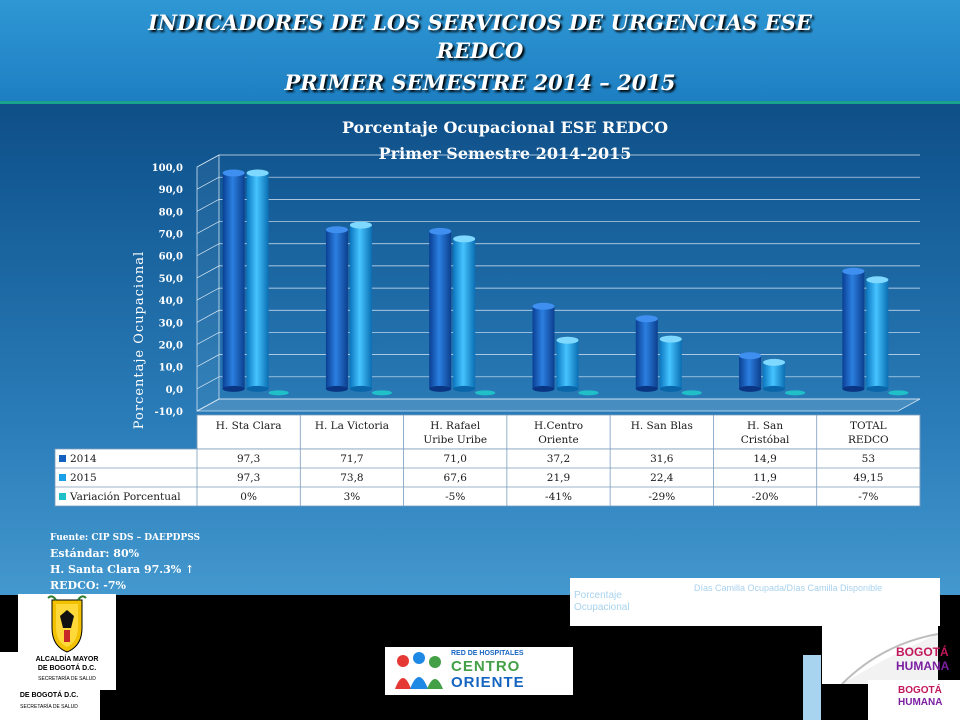 Image resolution: width=960 pixels, height=720 pixels. What do you see at coordinates (171, 212) in the screenshot?
I see `y-tick-label: 80,0` at bounding box center [171, 212].